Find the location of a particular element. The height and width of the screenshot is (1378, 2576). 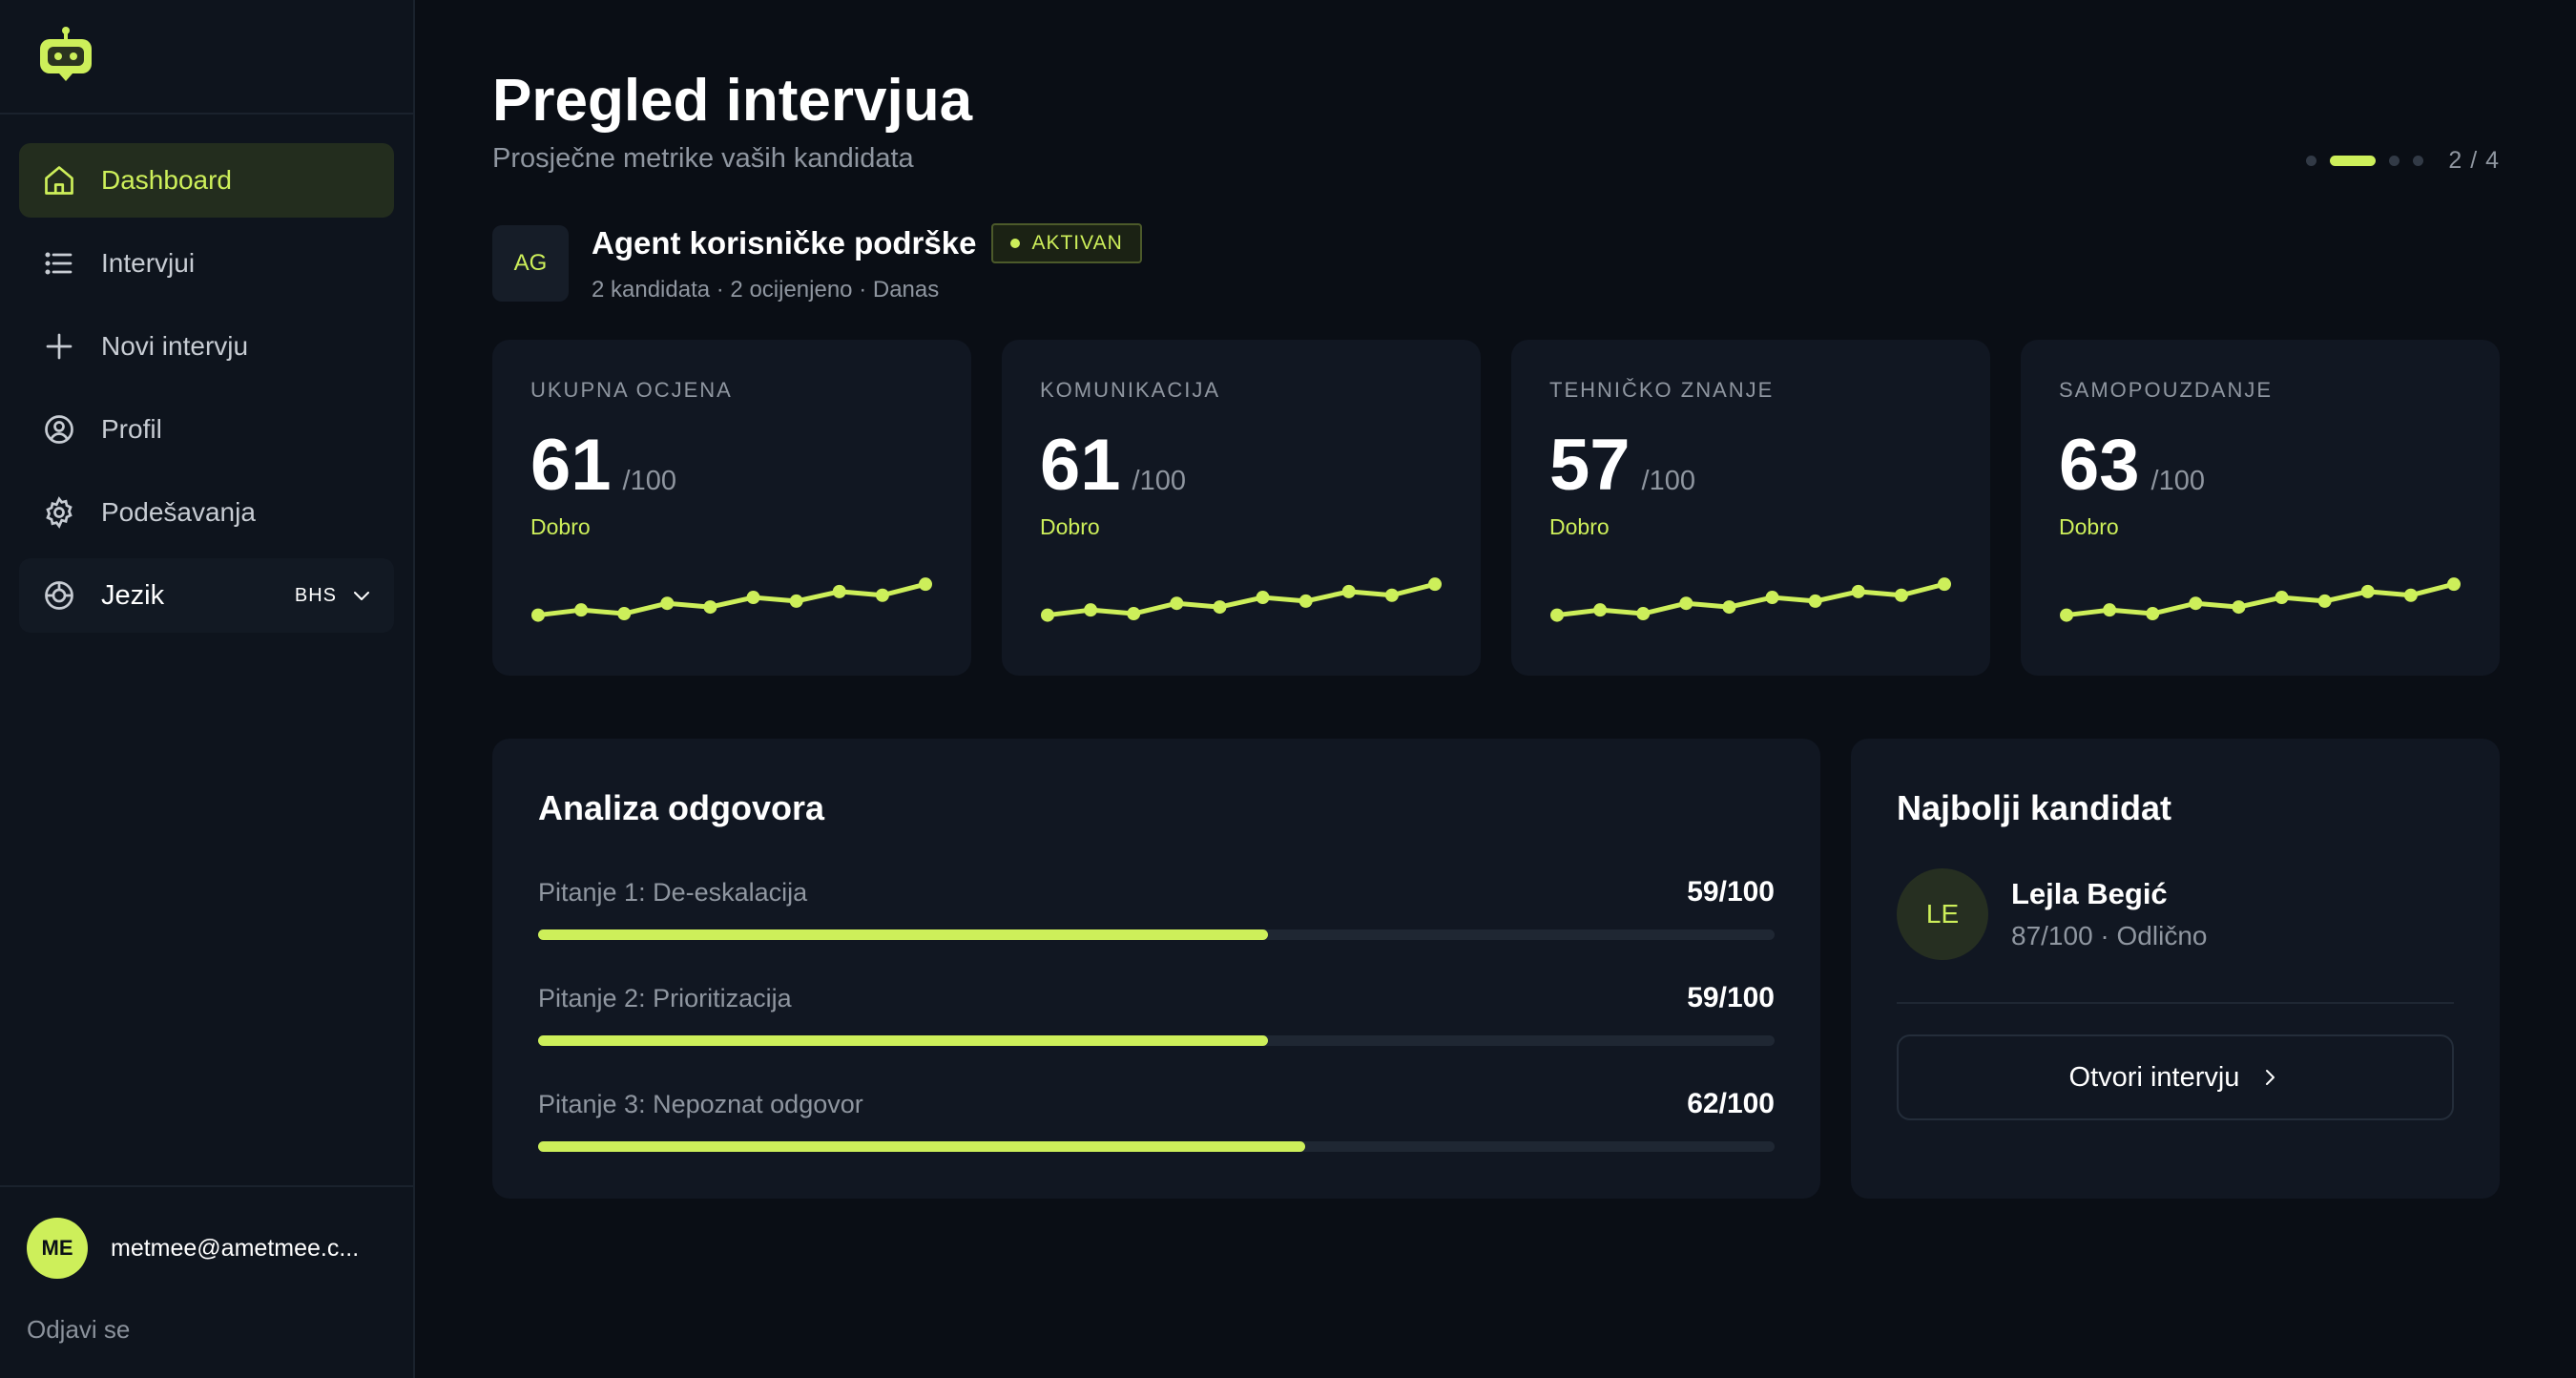

robot-logo-icon is located at coordinates (65, 57).